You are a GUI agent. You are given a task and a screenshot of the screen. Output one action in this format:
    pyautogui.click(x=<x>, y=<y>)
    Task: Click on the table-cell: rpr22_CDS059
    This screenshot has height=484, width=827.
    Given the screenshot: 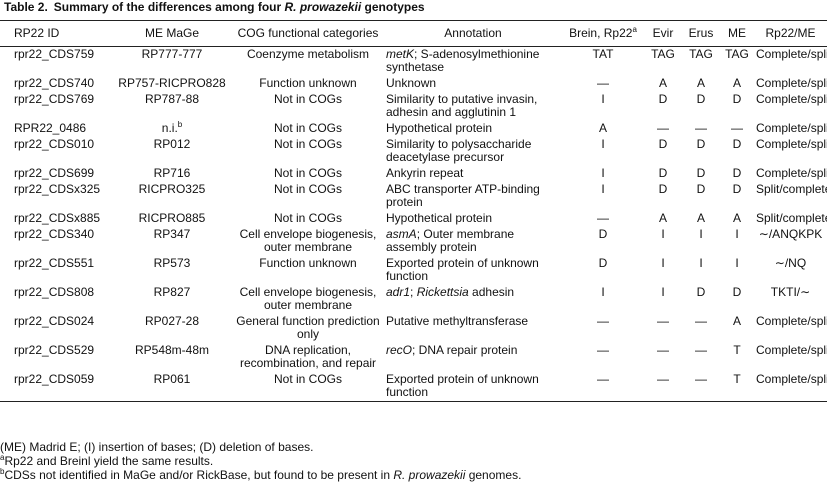 What is the action you would take?
    pyautogui.click(x=54, y=379)
    